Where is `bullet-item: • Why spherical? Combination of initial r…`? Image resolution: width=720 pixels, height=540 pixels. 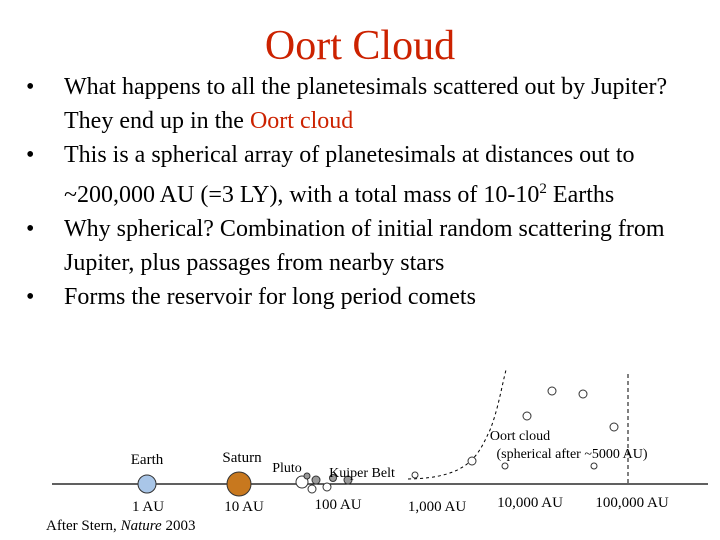 bullet-item: • Why spherical? Combination of initial r… is located at coordinates (365, 246).